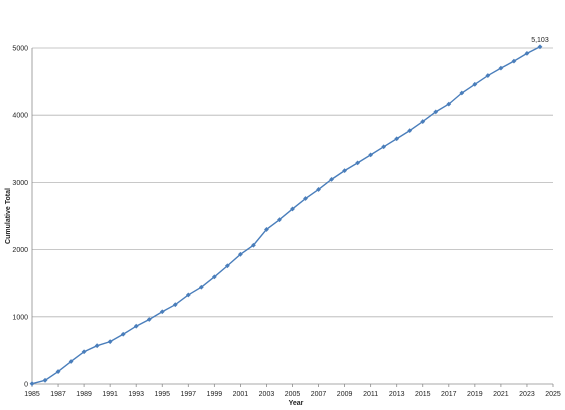  Describe the element at coordinates (32, 394) in the screenshot. I see `x-tick-label: 1985` at that location.